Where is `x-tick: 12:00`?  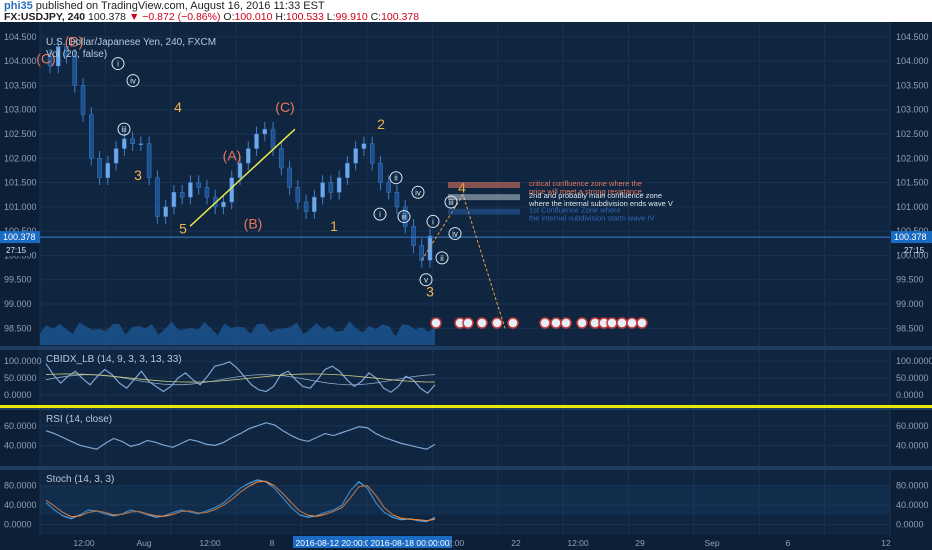 x-tick: 12:00 is located at coordinates (84, 543).